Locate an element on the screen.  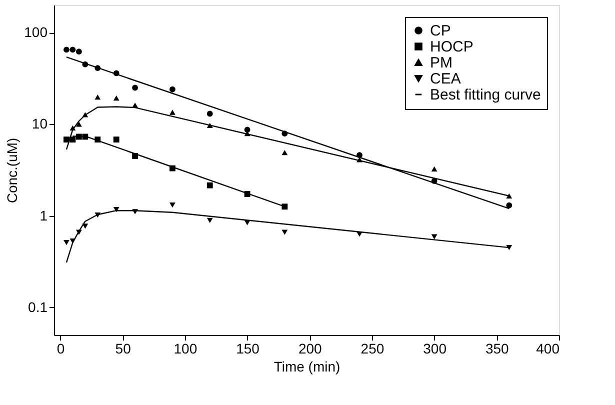
x-tick-label: 400 is located at coordinates (548, 348).